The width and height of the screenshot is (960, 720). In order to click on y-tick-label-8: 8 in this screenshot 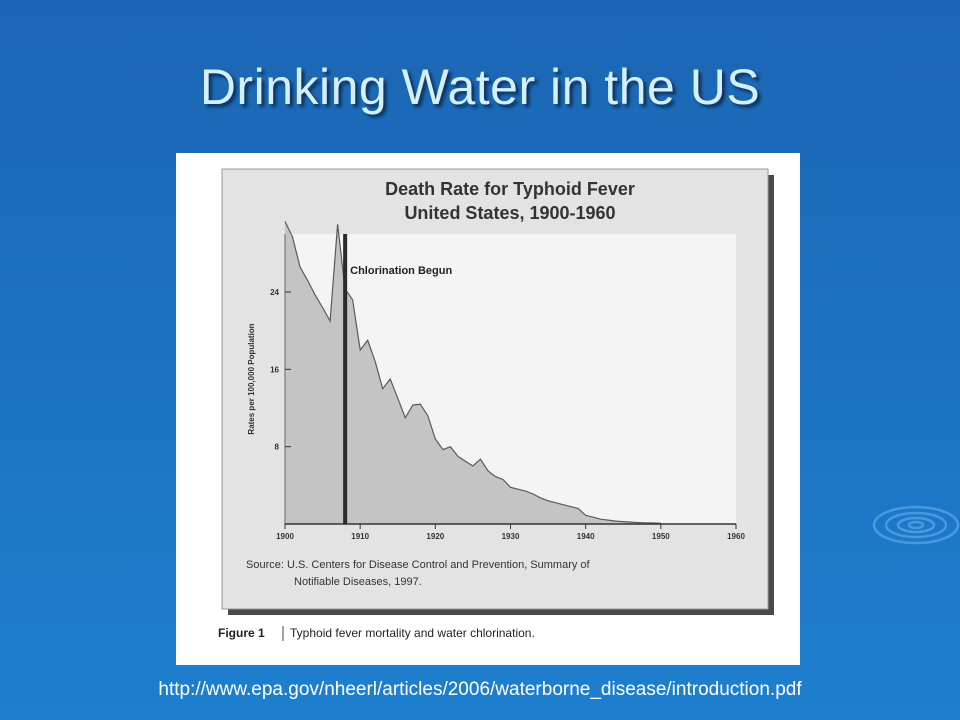, I will do `click(277, 447)`.